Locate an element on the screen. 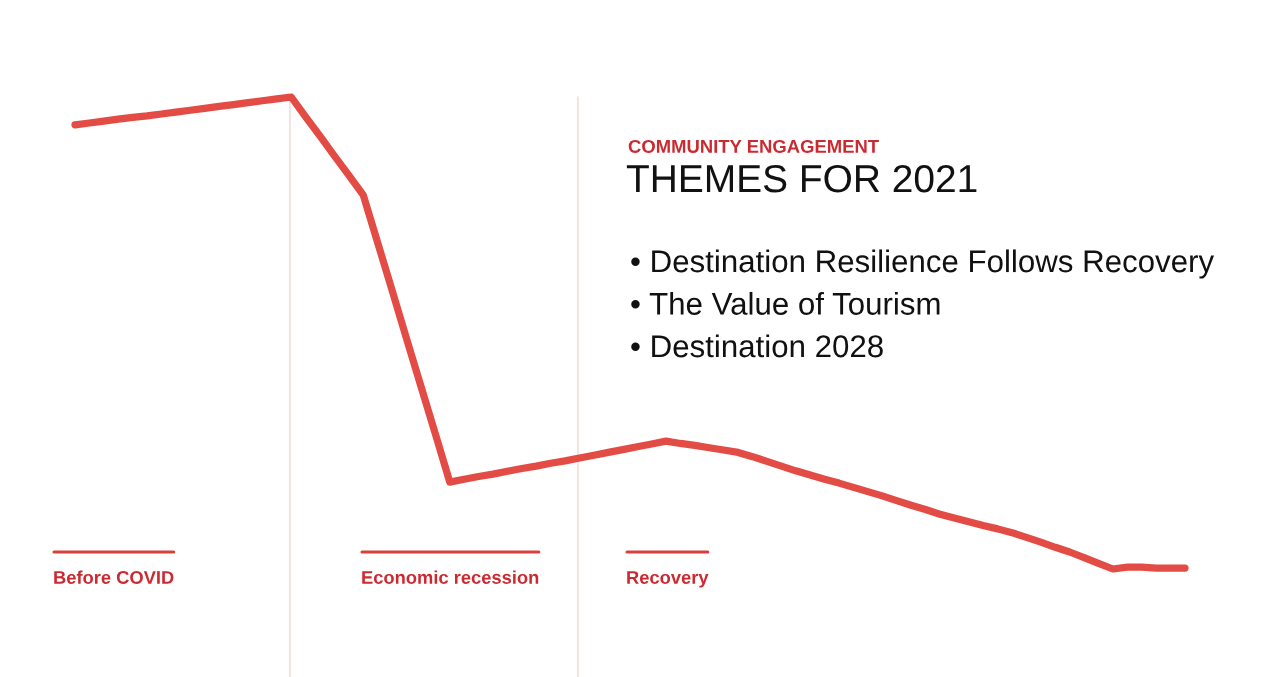 The image size is (1280, 677). annotation: • The Value of Tourism is located at coordinates (785, 303).